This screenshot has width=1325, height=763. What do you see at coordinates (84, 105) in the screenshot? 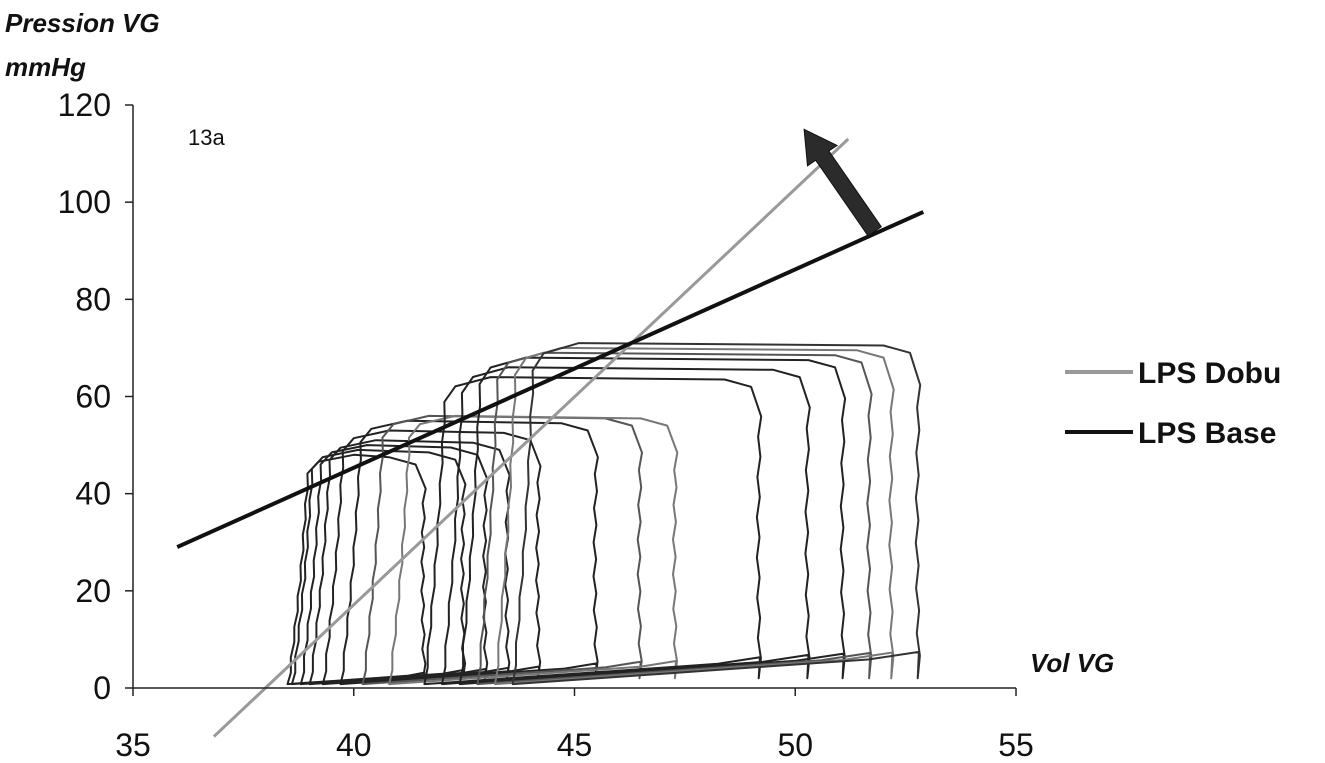
I see `y-tick-label: 120` at bounding box center [84, 105].